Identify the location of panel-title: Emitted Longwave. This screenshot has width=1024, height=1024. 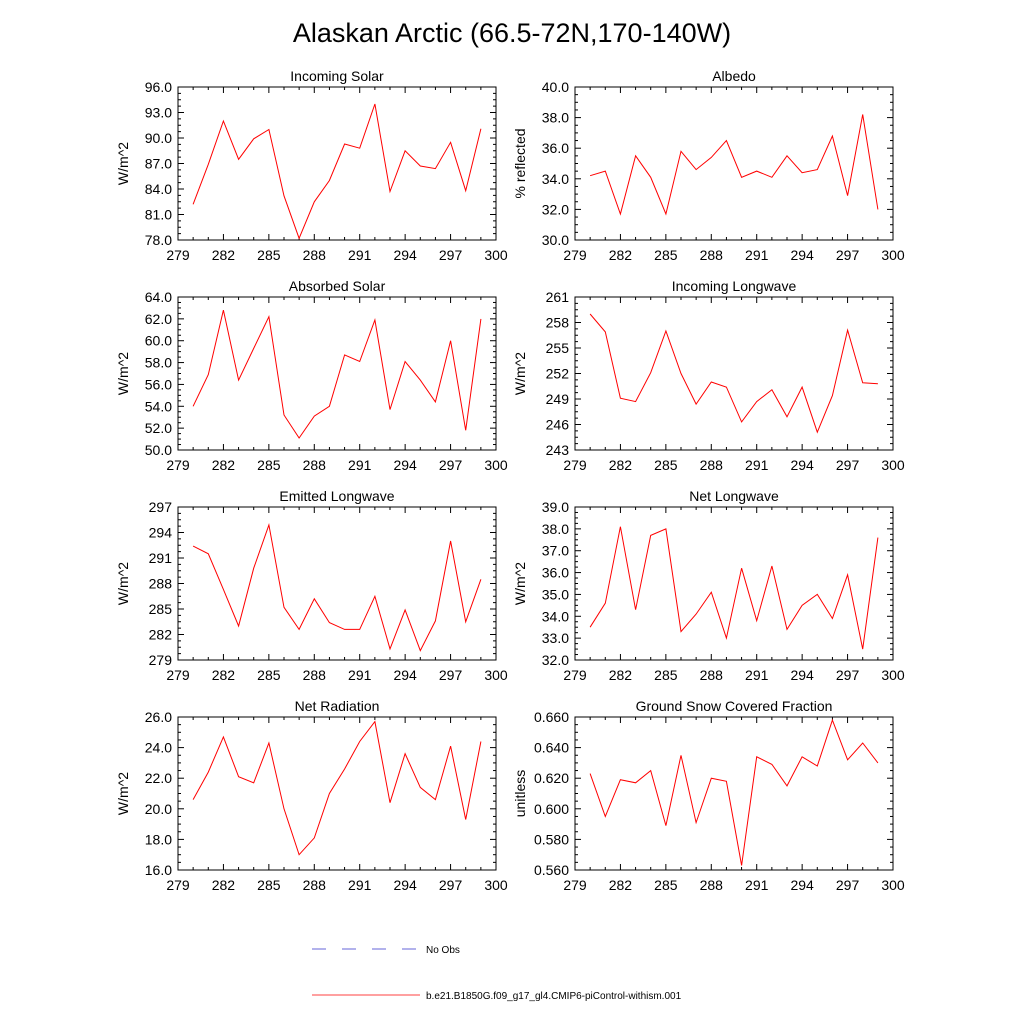
(336, 496).